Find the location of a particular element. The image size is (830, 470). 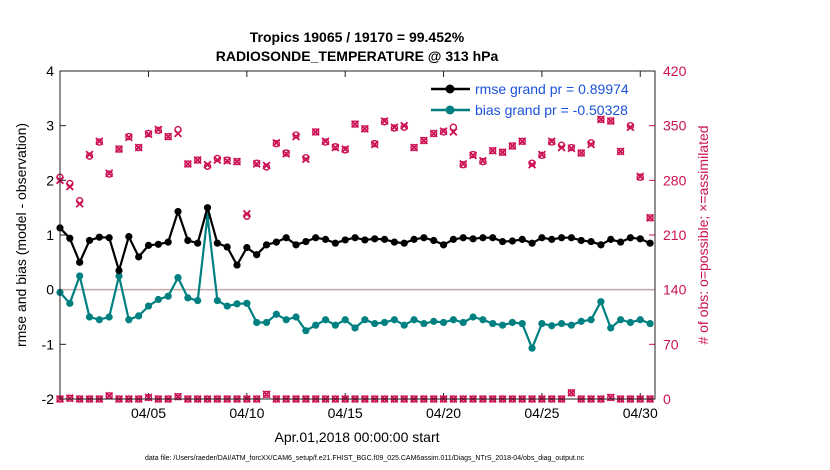

y2-tick-label: 140 is located at coordinates (675, 290).